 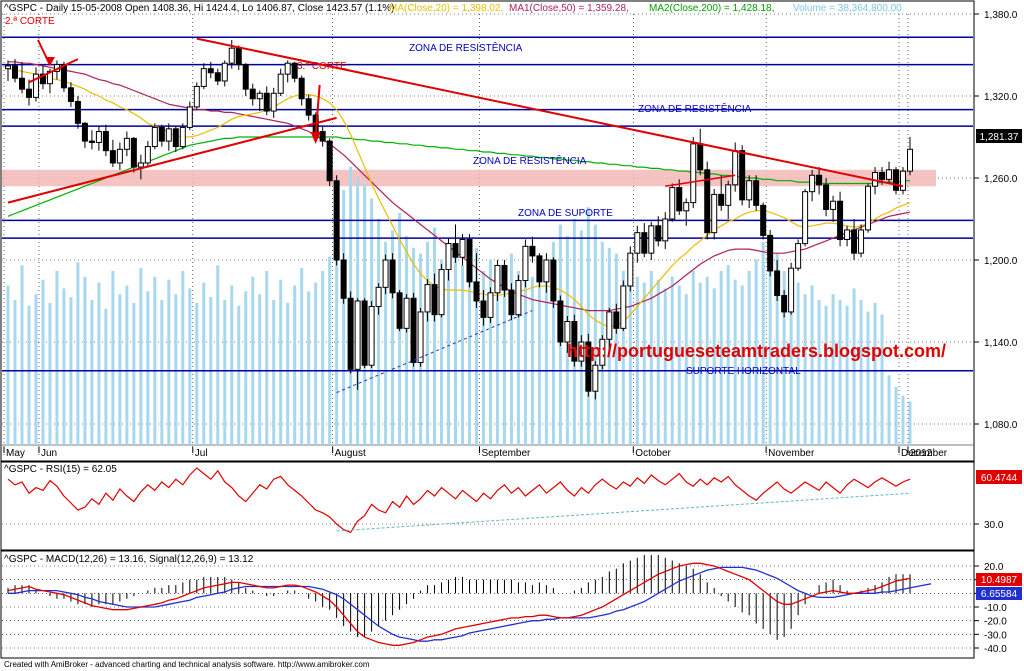 I want to click on corte-2-label: 2.ª CORTE, so click(x=30, y=21).